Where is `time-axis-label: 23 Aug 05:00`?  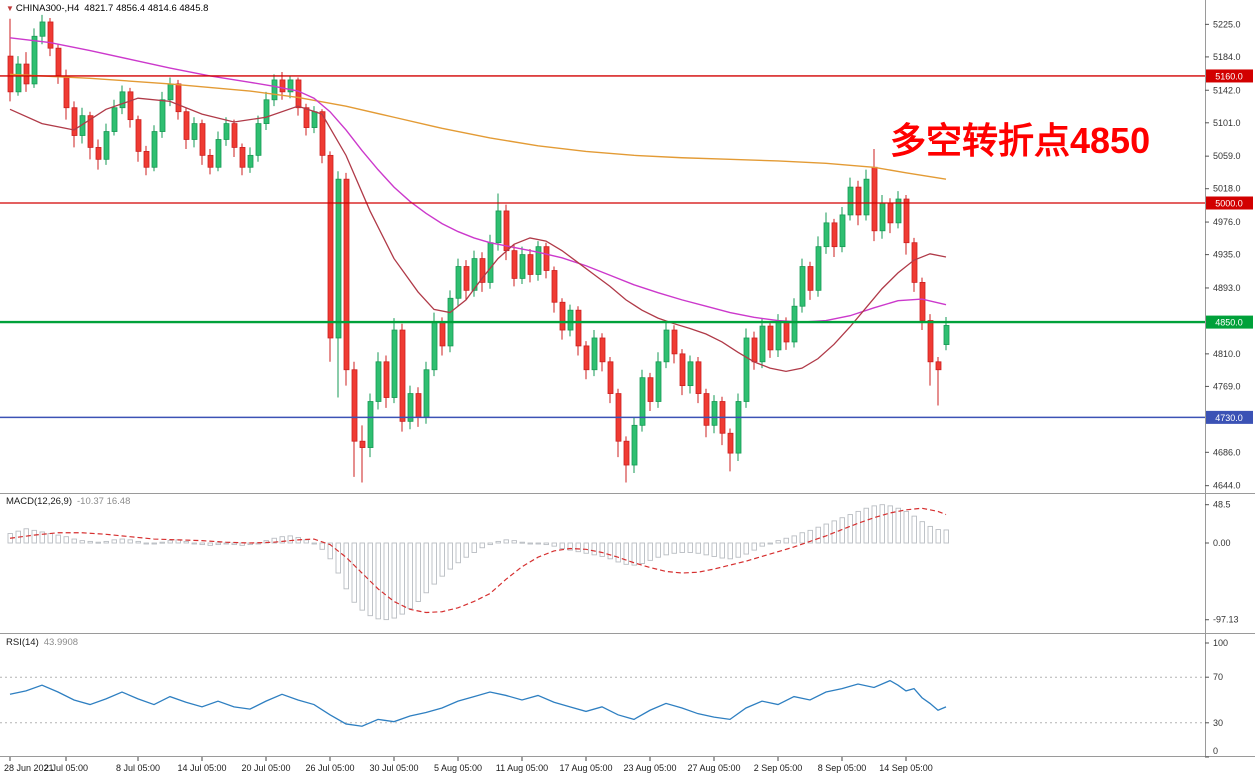 time-axis-label: 23 Aug 05:00 is located at coordinates (650, 768).